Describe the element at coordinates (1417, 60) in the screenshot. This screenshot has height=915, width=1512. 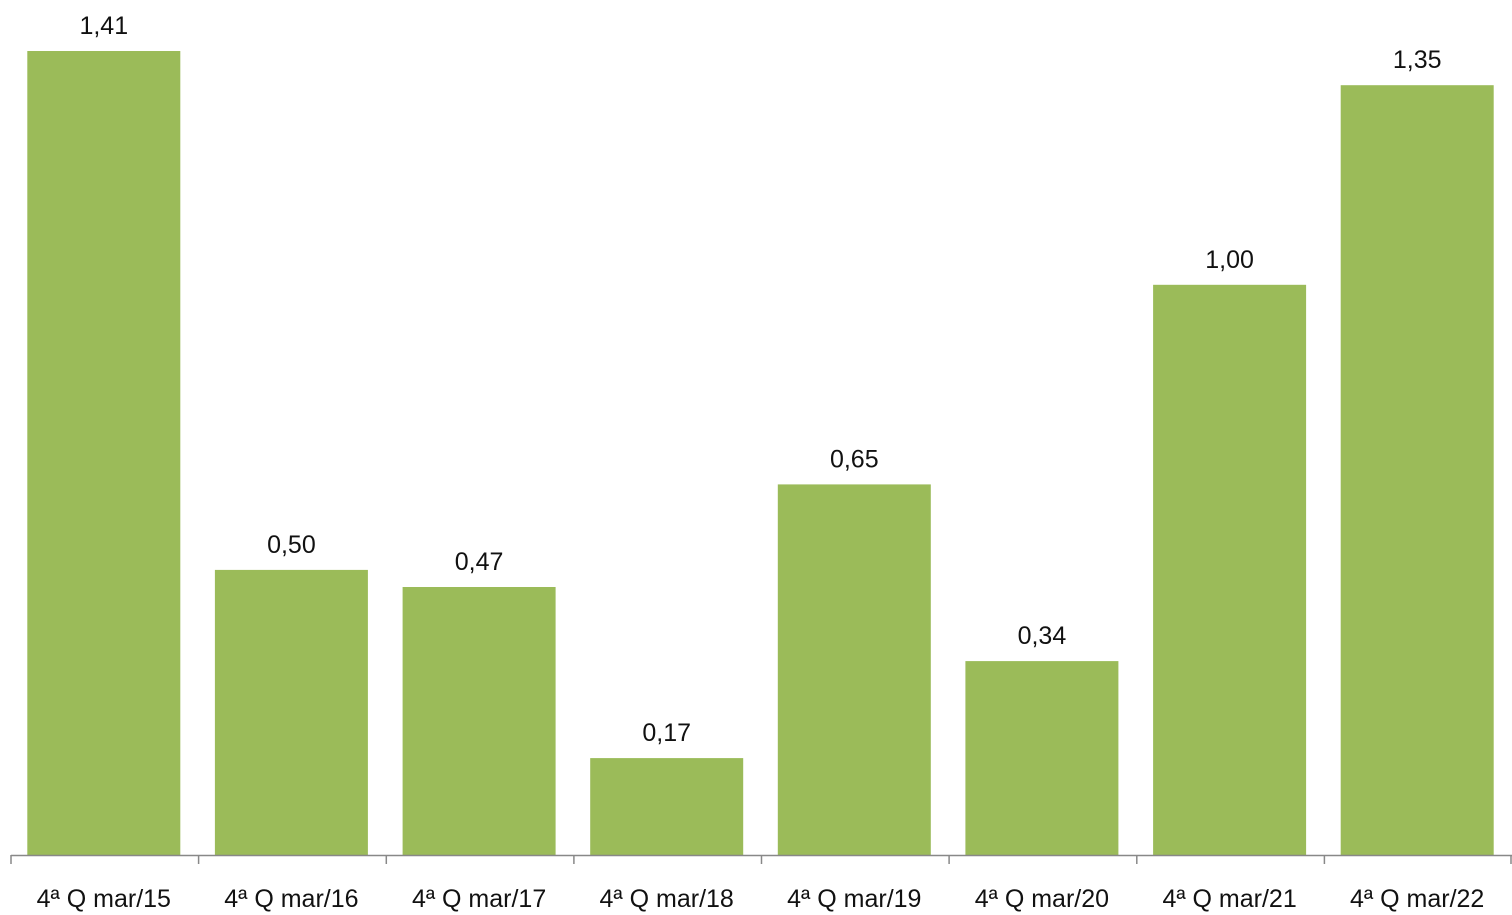
I see `data-label-8: 1,35` at that location.